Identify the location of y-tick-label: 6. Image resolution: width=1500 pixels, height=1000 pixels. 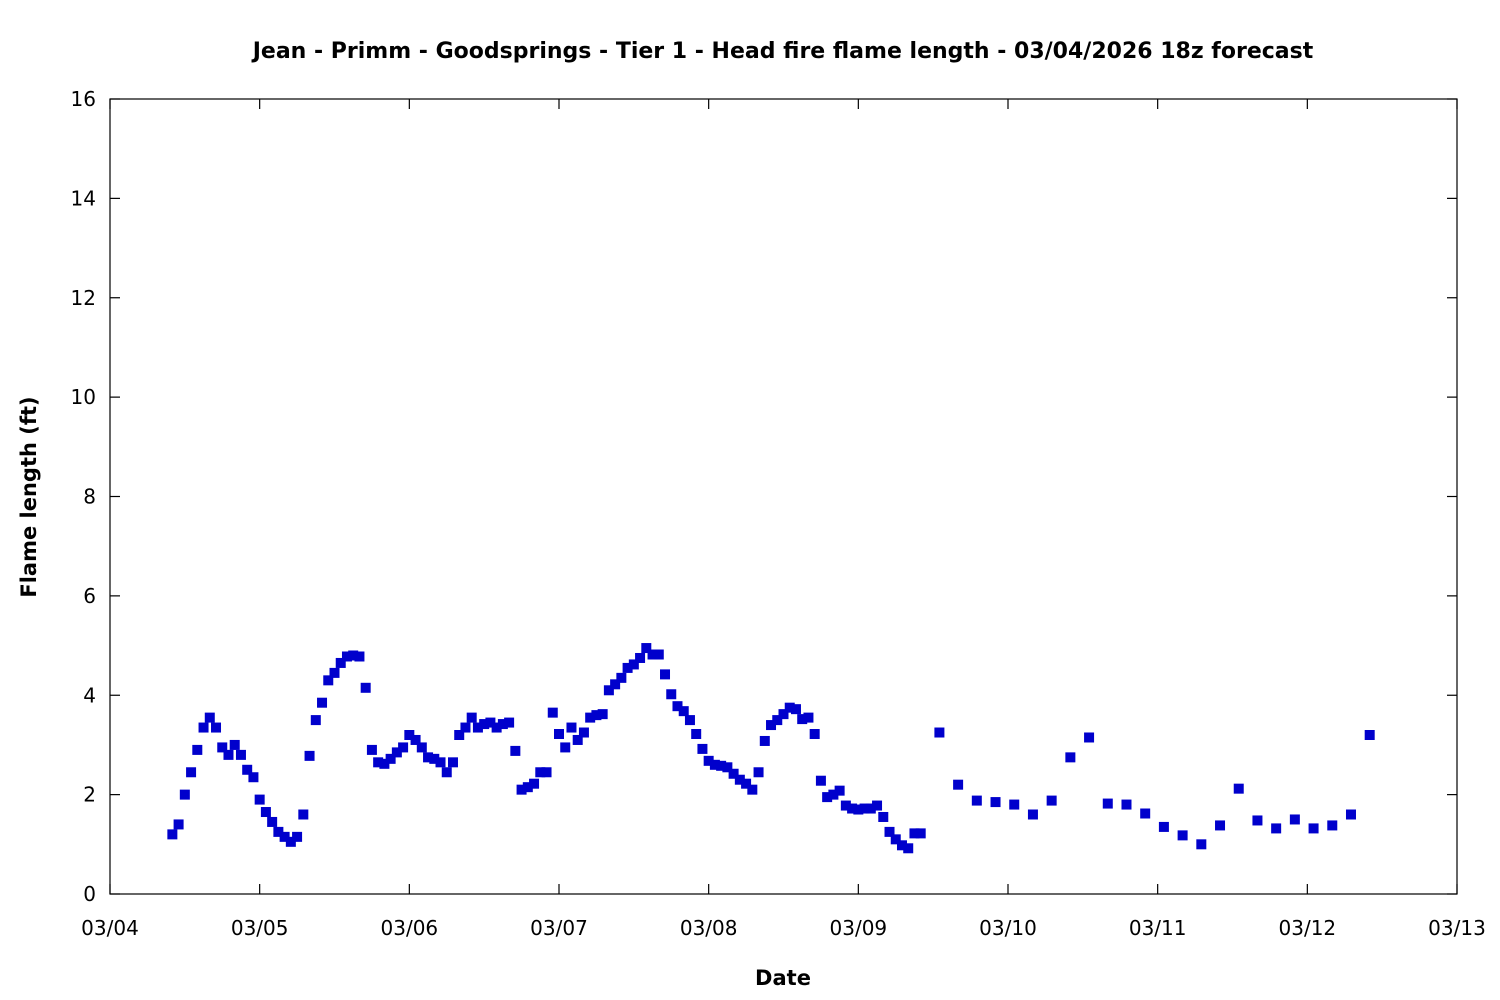
(89, 596).